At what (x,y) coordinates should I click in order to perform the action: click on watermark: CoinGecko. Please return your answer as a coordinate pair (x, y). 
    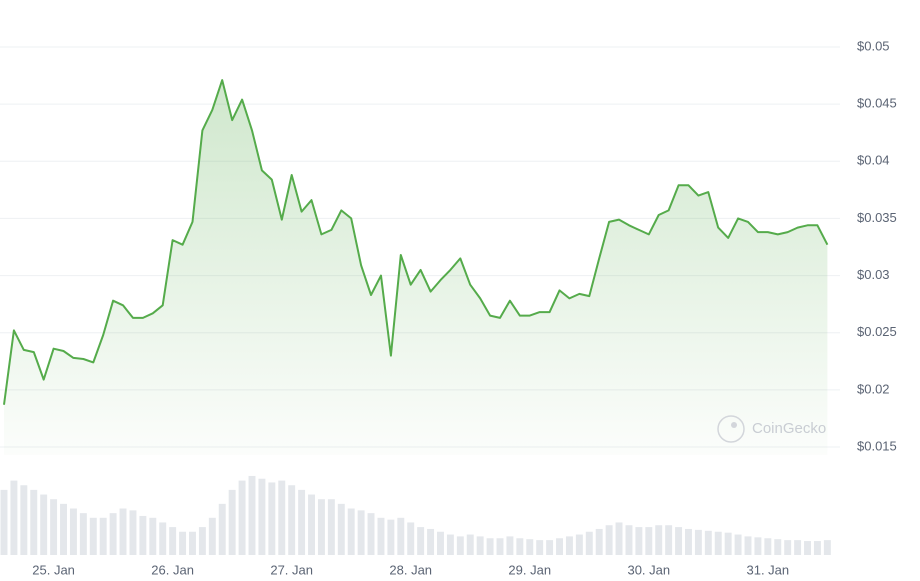
    Looking at the image, I should click on (771, 429).